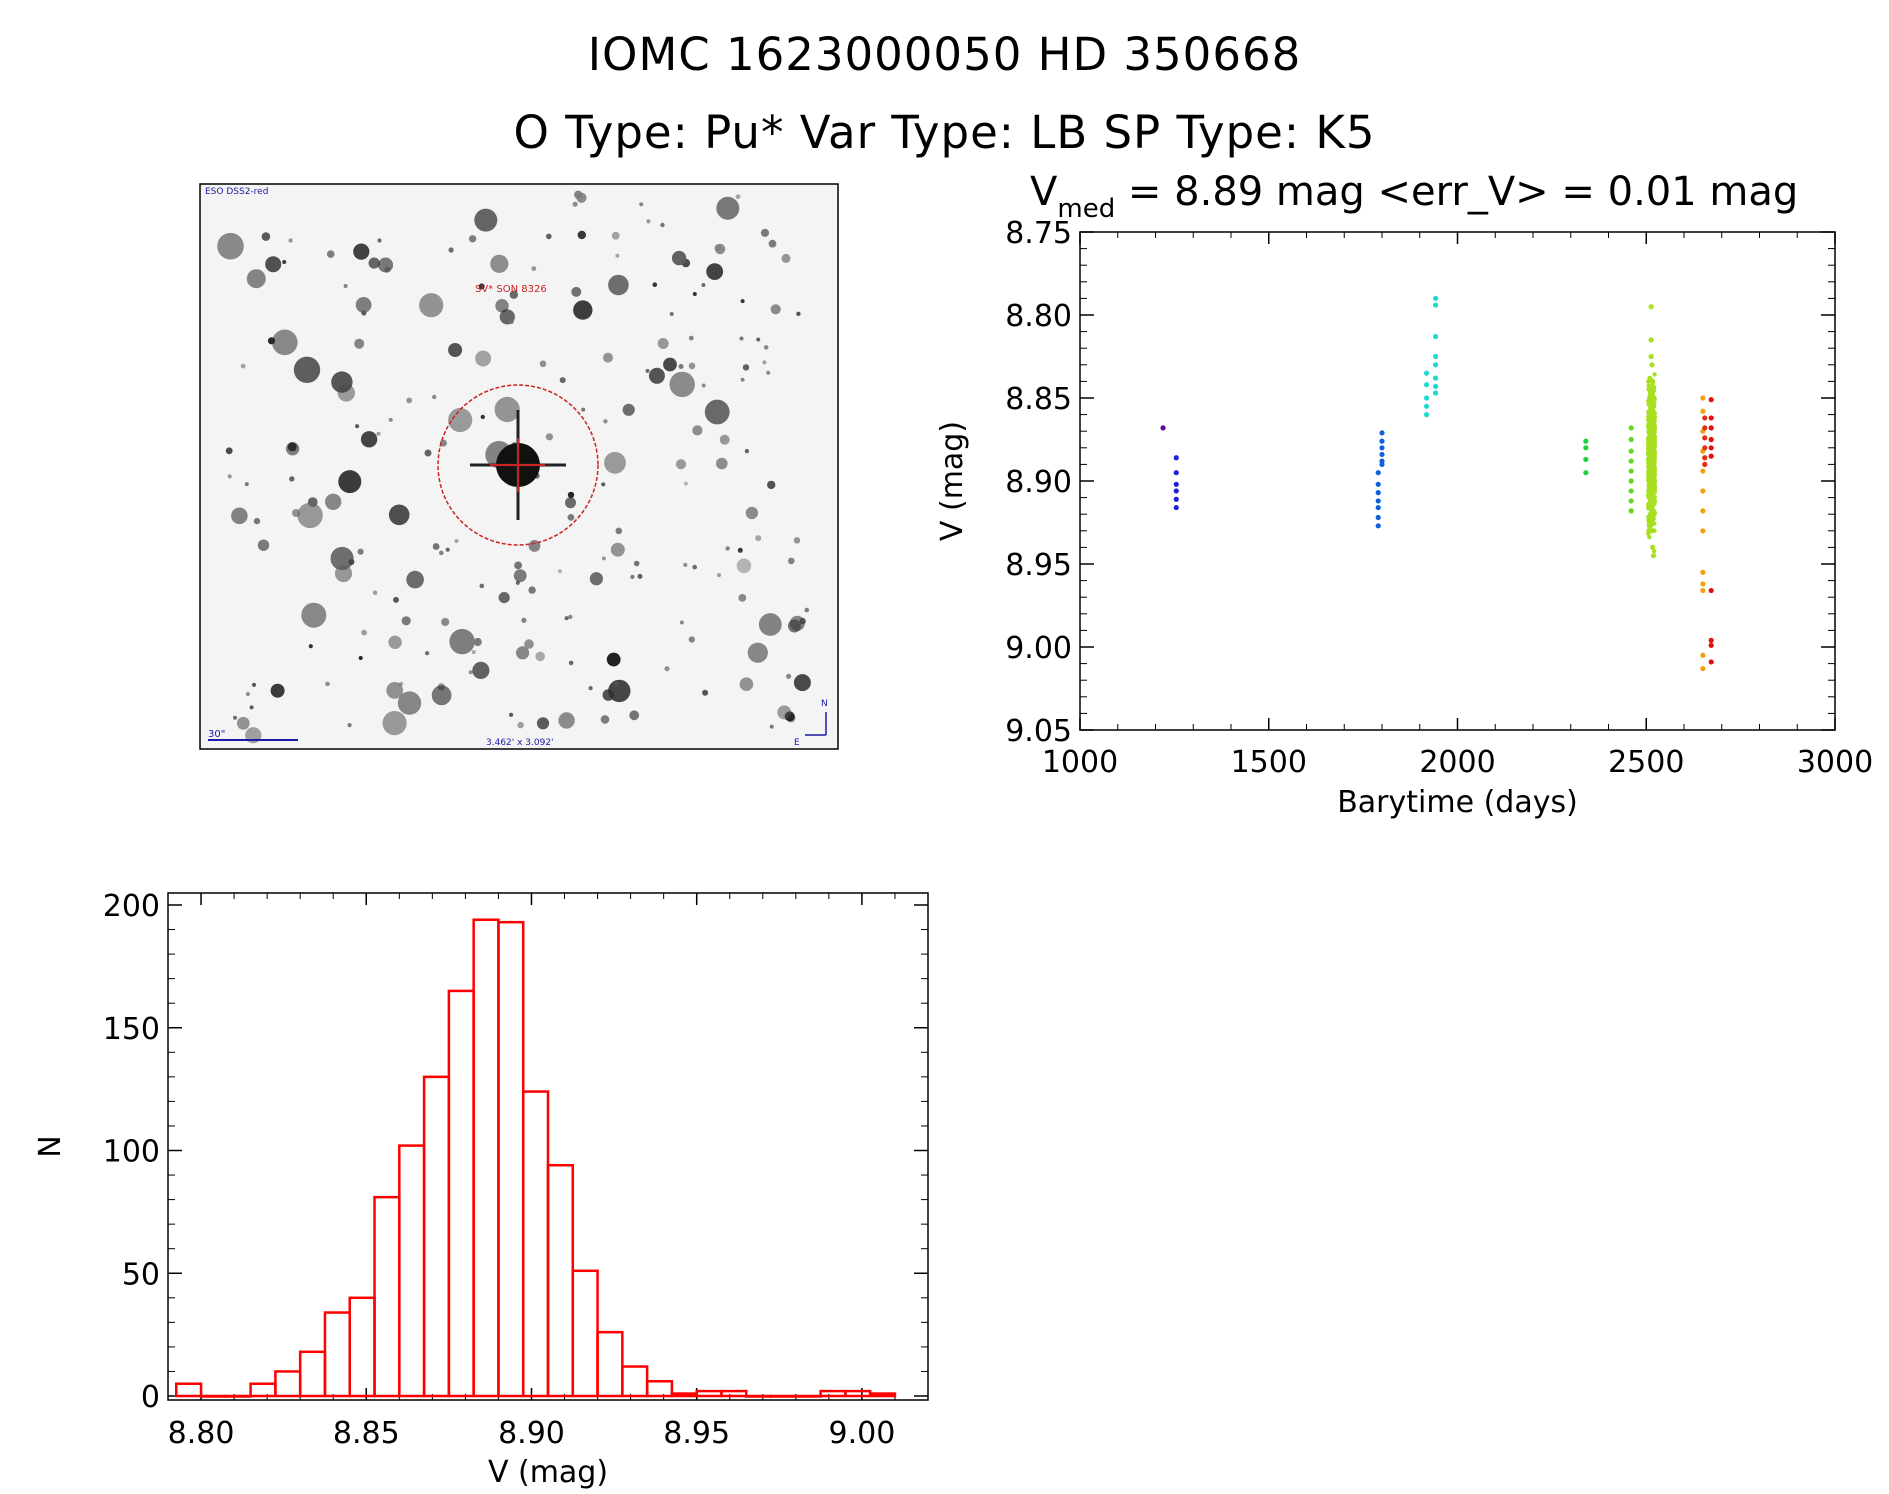 The image size is (1889, 1494). I want to click on compass-east-label: E, so click(797, 743).